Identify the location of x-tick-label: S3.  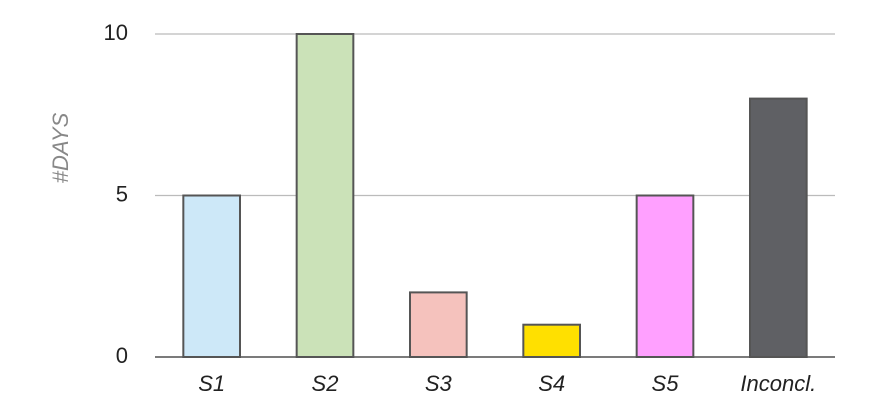
(439, 383).